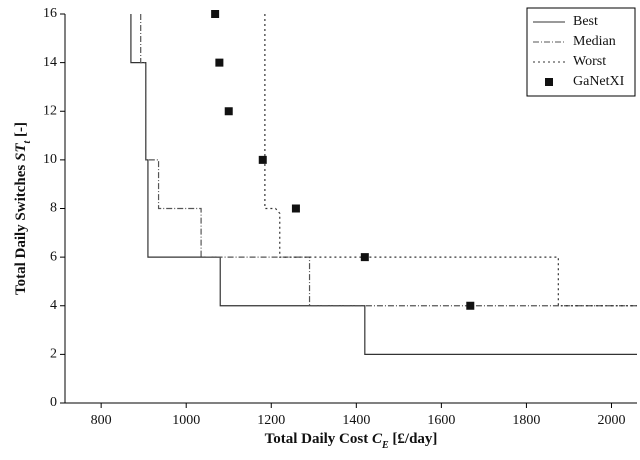 The image size is (640, 460). I want to click on y-tick-label: 6, so click(53, 256).